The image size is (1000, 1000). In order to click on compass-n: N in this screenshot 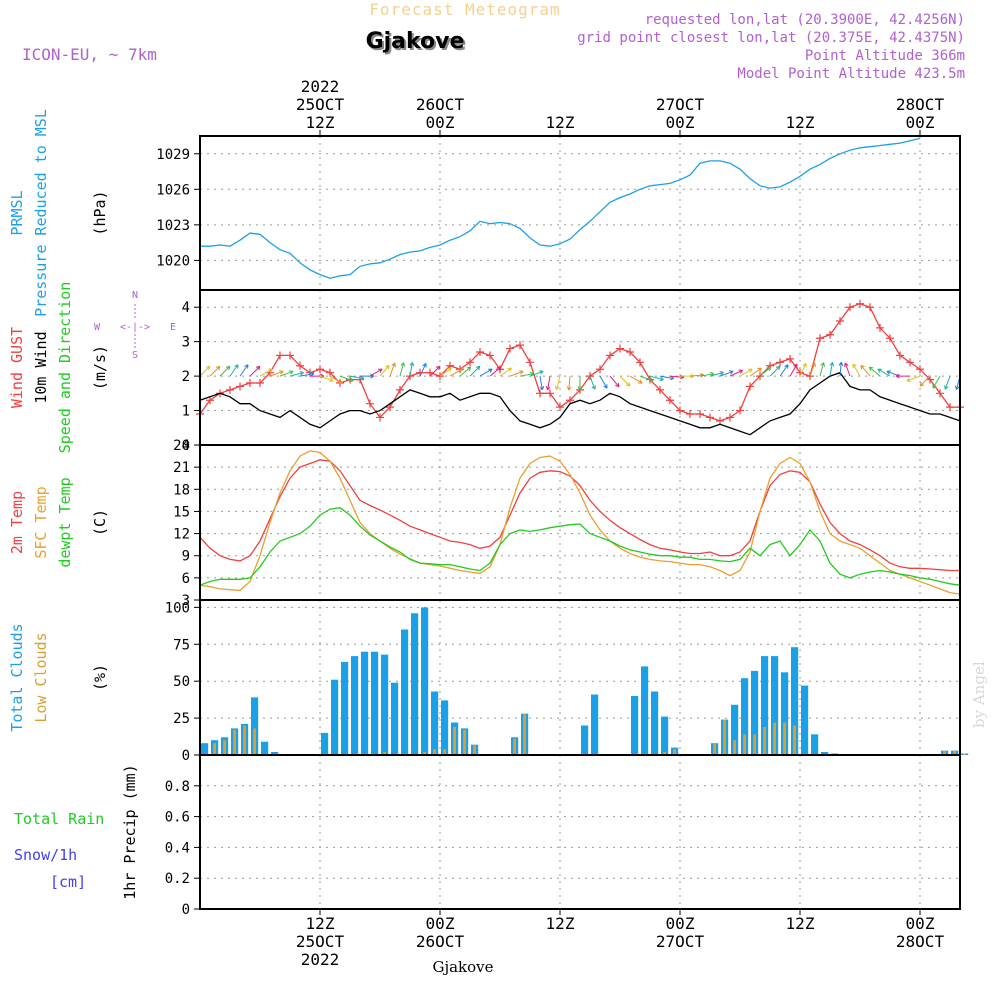, I will do `click(135, 295)`.